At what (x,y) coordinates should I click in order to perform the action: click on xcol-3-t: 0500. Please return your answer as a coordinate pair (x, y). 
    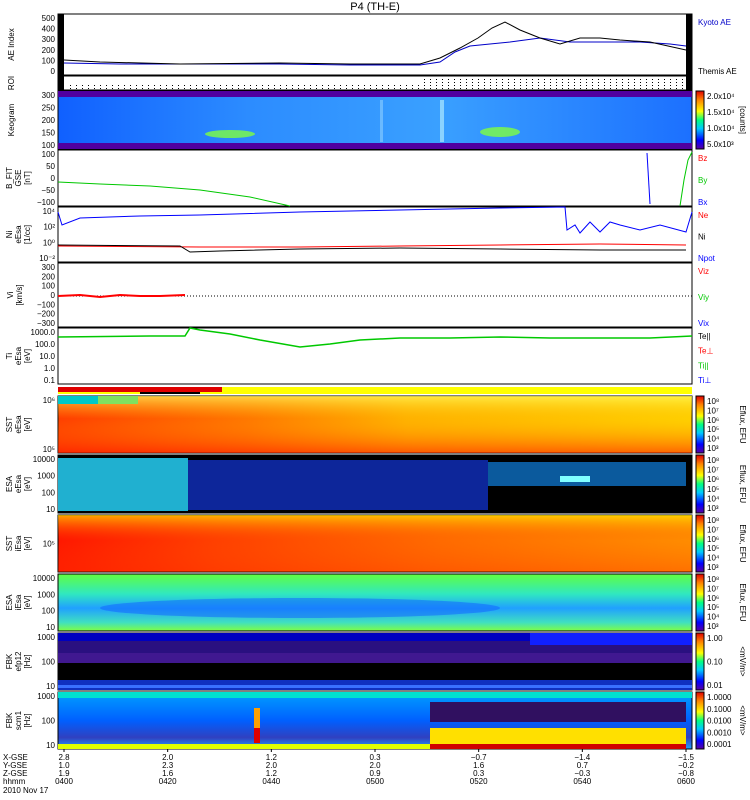
    Looking at the image, I should click on (375, 781).